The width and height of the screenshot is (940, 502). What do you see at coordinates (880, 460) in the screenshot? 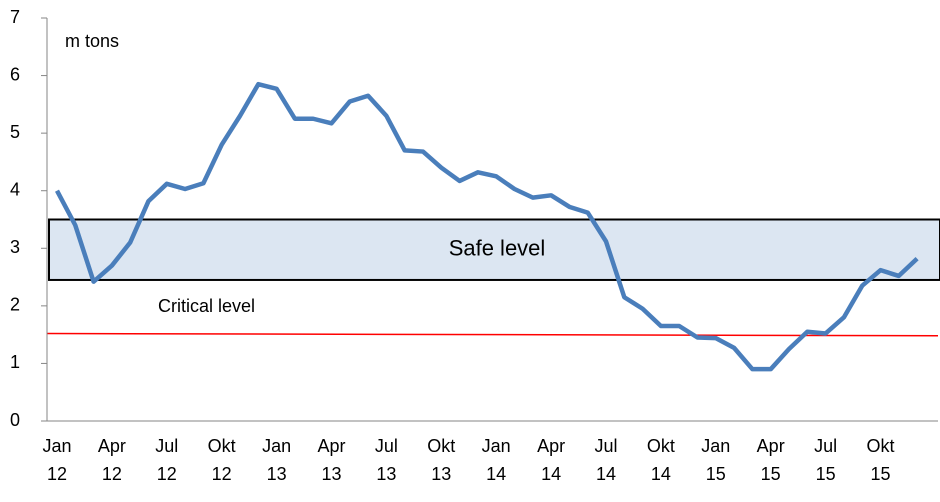
I see `x-tick-label: Okt 15` at bounding box center [880, 460].